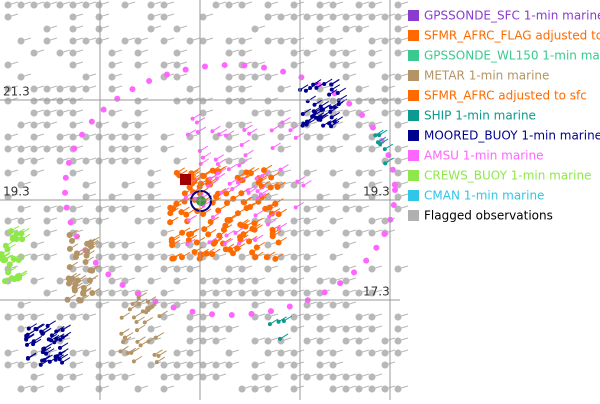 The height and width of the screenshot is (404, 600). Describe the element at coordinates (201, 201) in the screenshot. I see `marker` at that location.